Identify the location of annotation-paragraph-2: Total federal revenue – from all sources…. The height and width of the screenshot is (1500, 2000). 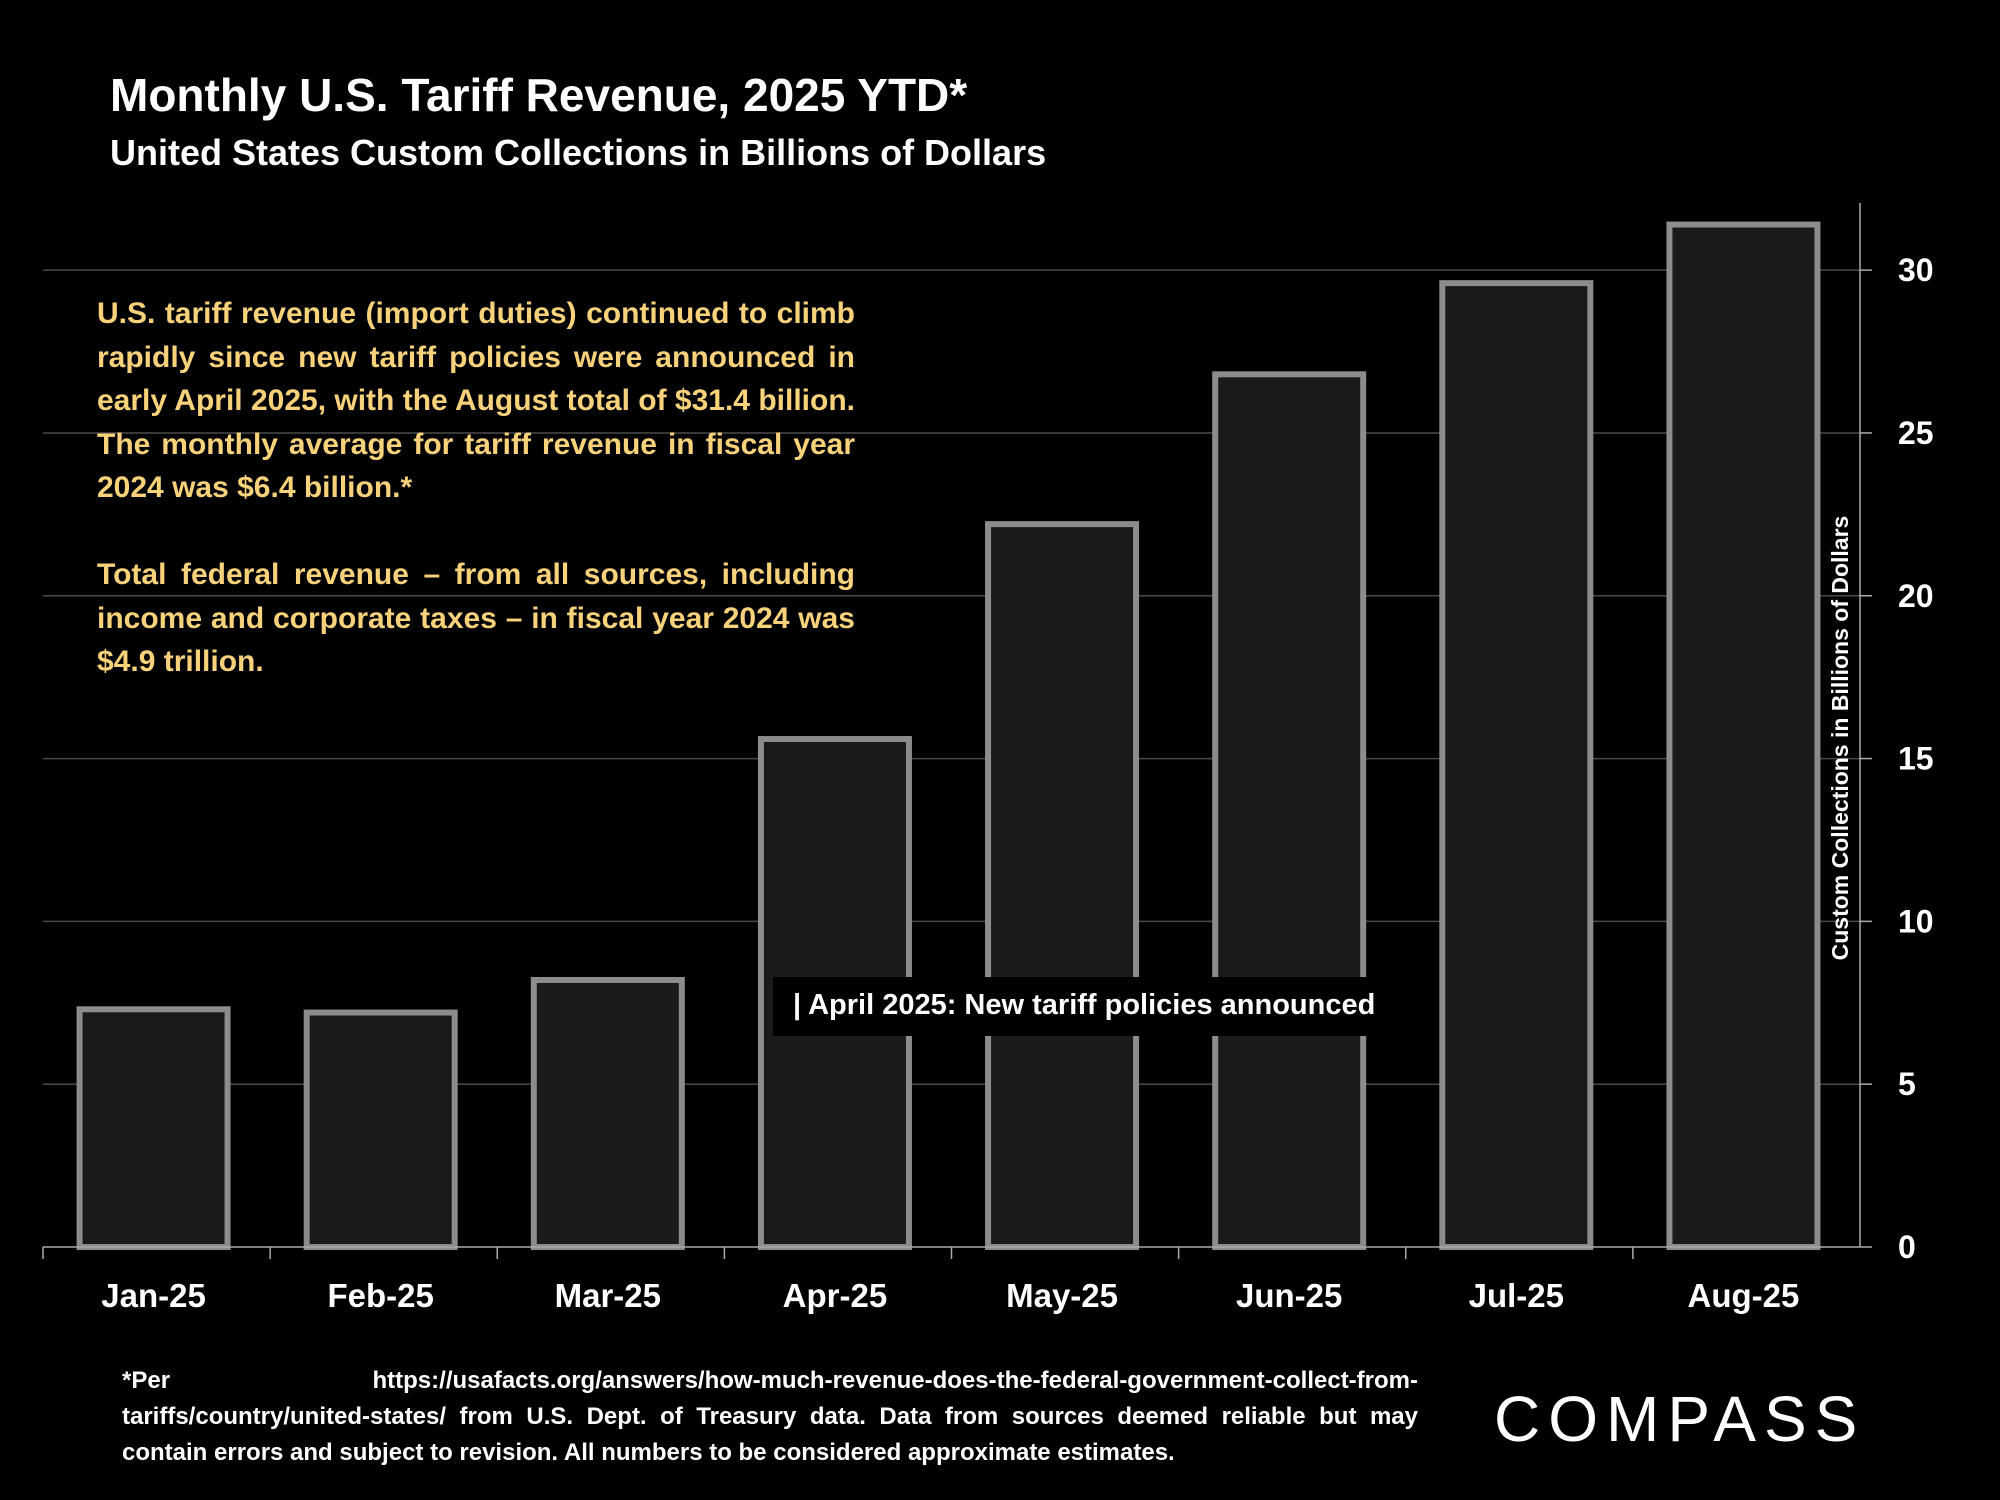
(476, 618).